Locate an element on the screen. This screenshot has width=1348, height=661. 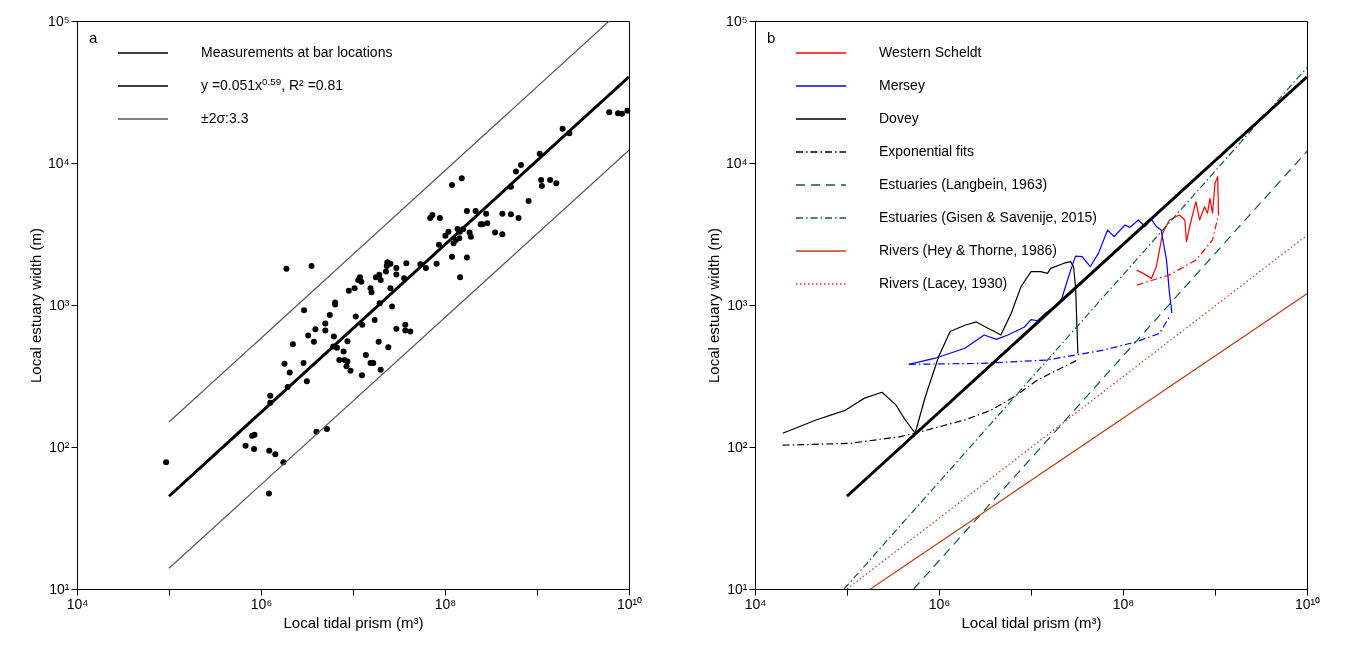
legend-label: Measurements at bar locations is located at coordinates (297, 52).